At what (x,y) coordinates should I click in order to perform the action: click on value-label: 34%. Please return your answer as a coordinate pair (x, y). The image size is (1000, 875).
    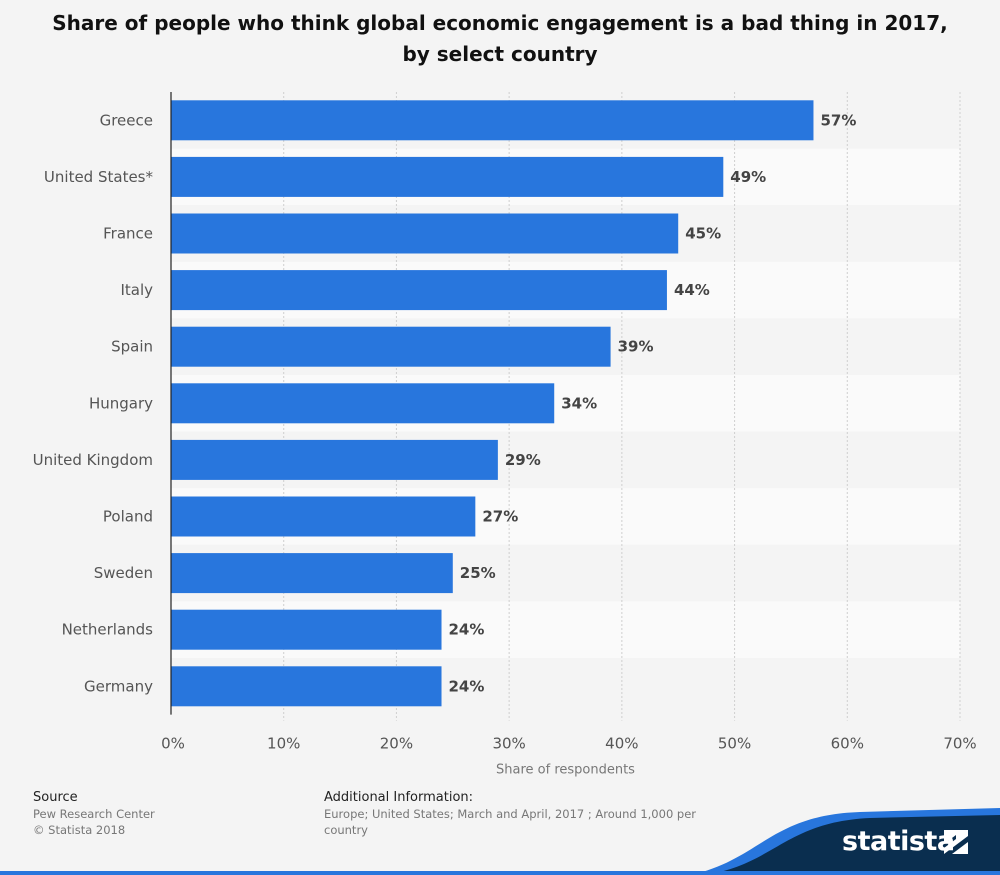
    Looking at the image, I should click on (579, 403).